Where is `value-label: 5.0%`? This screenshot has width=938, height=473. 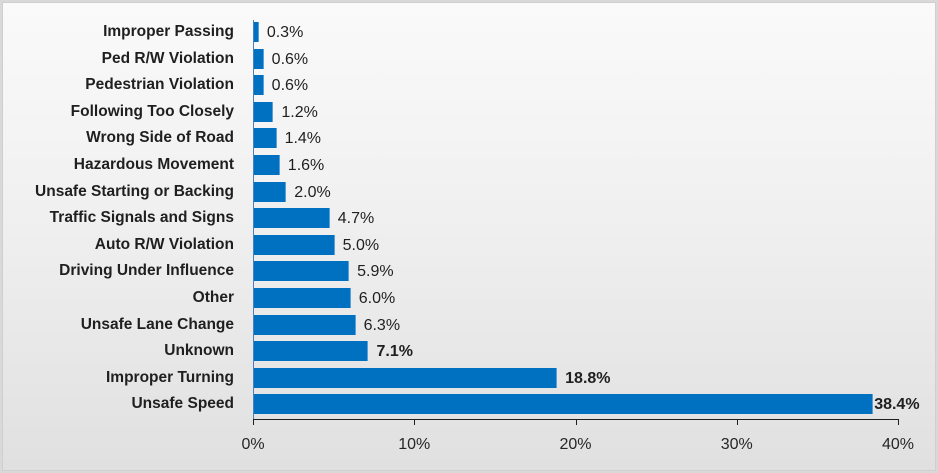 value-label: 5.0% is located at coordinates (361, 245).